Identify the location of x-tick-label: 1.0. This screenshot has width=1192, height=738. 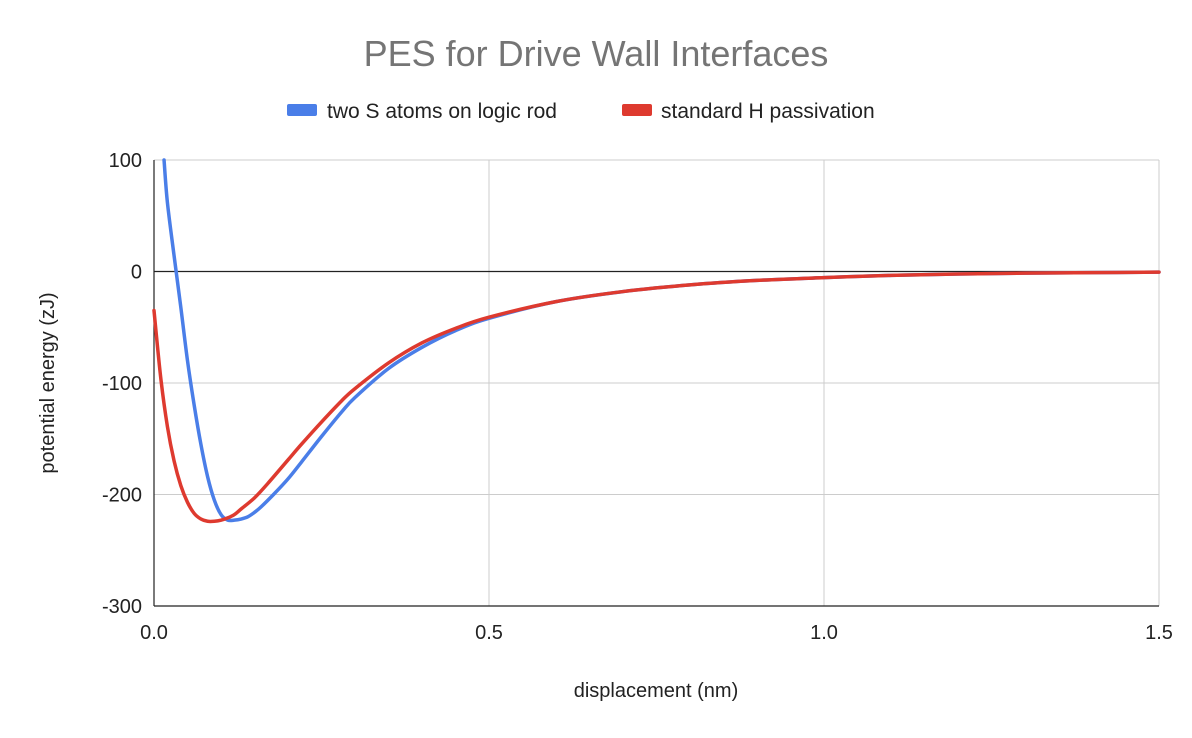
(824, 633).